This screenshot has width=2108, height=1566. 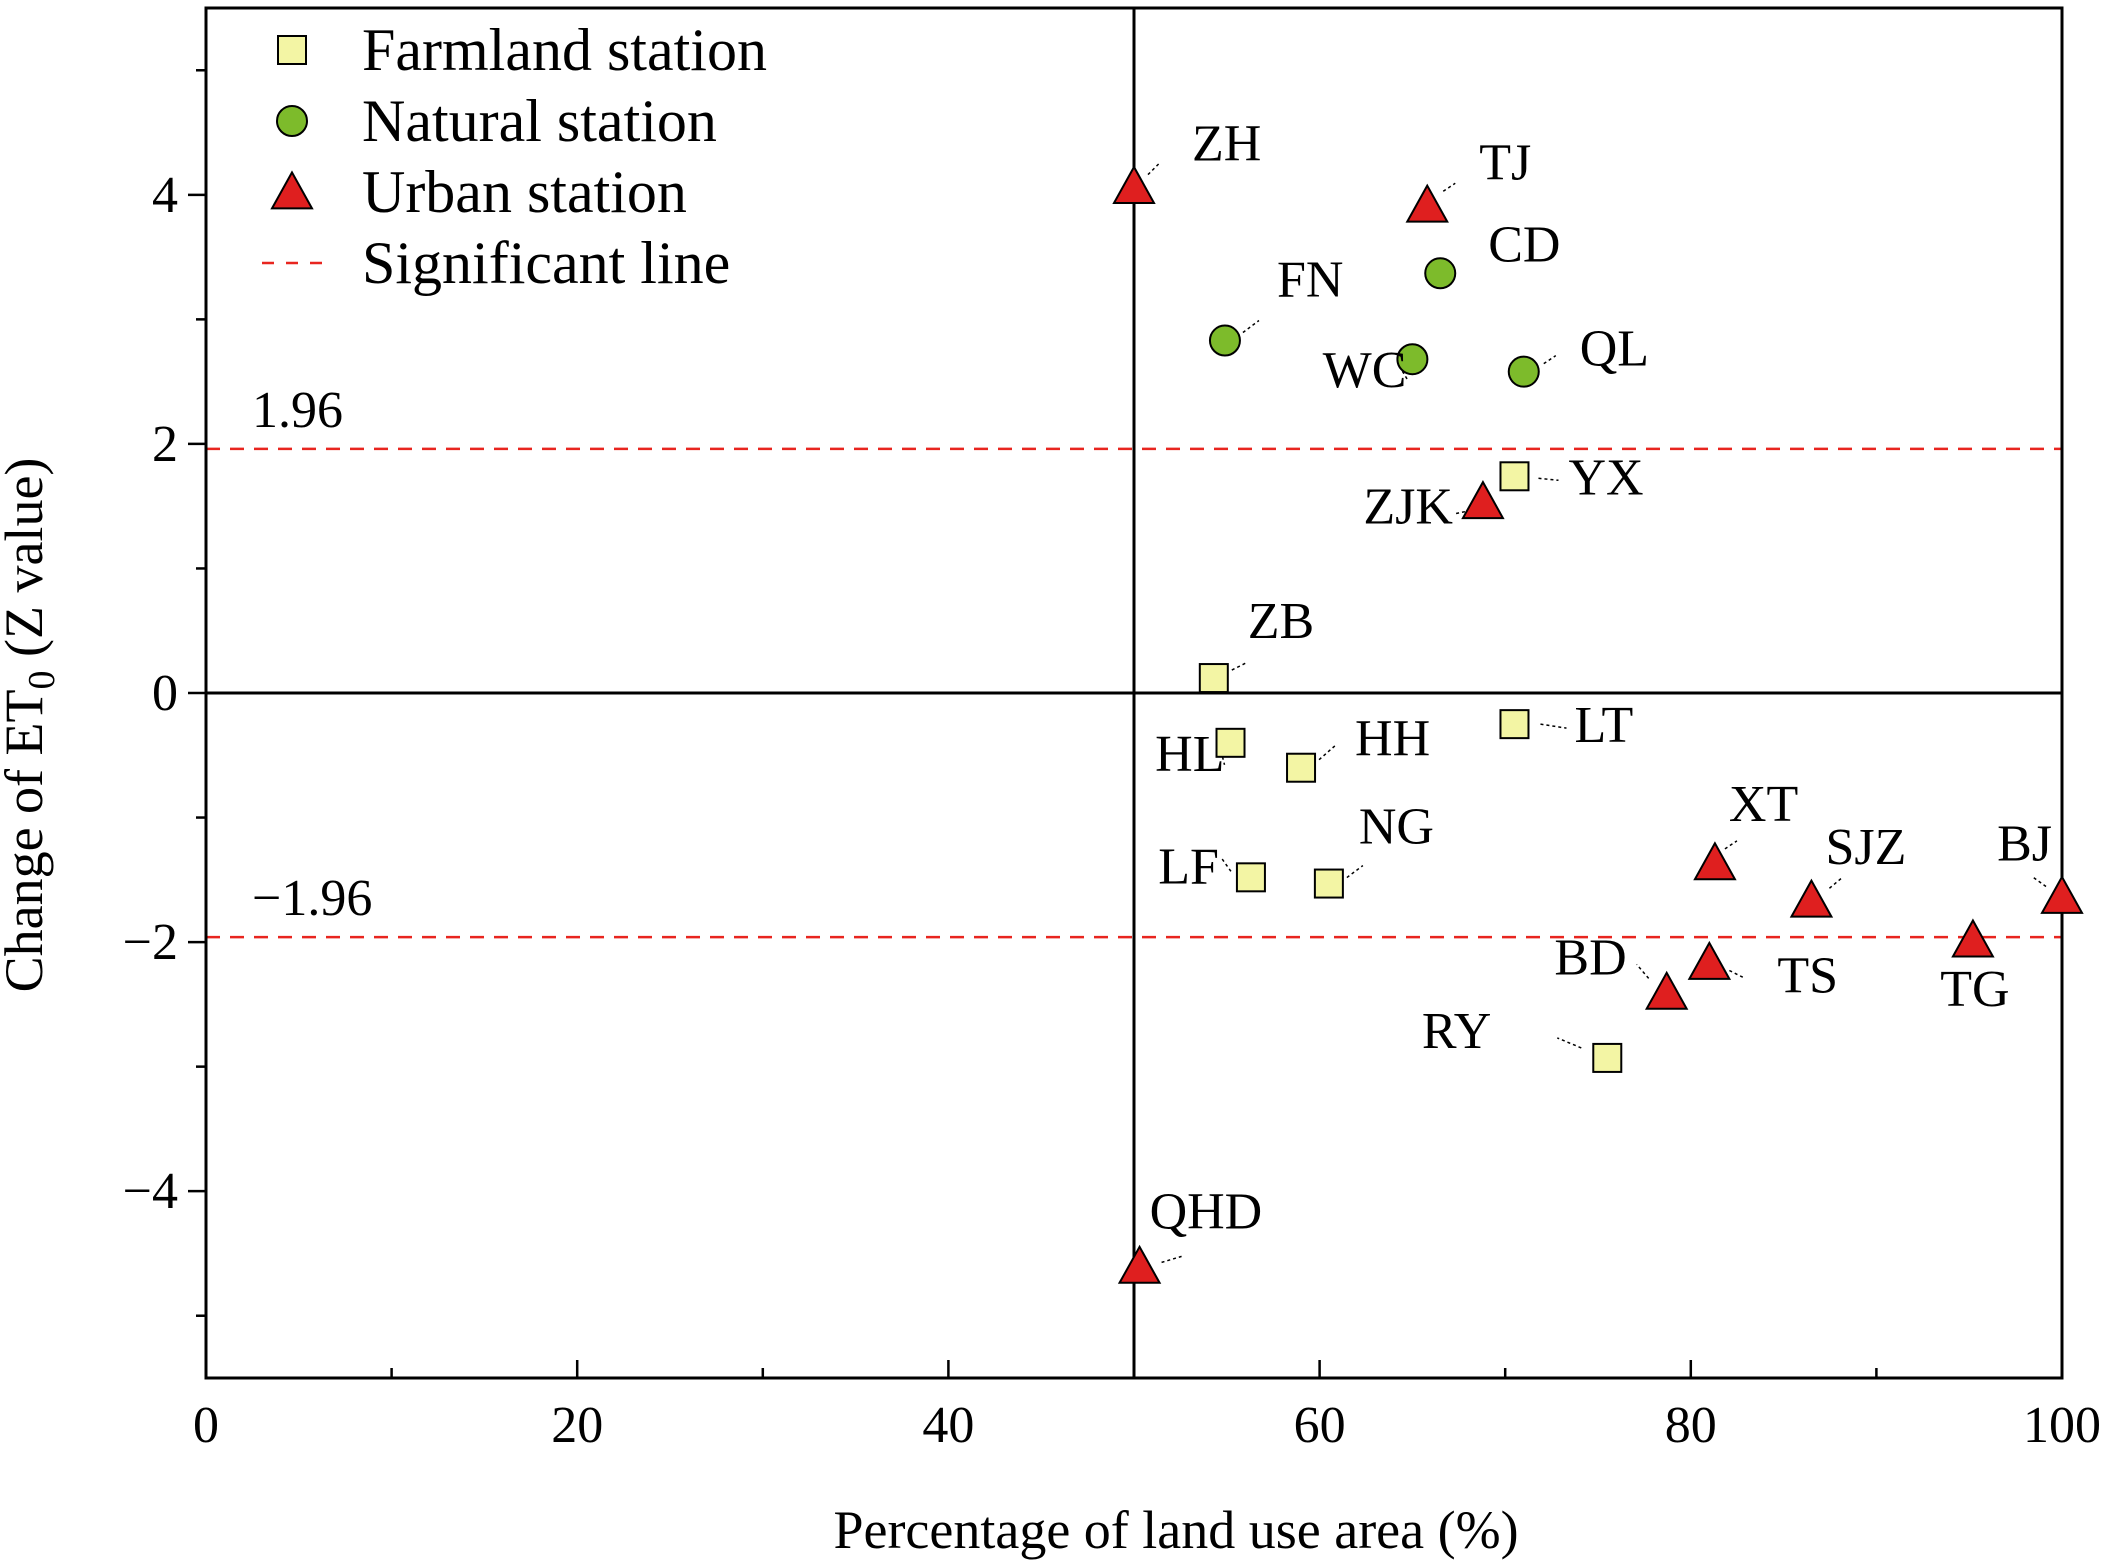 What do you see at coordinates (1715, 861) in the screenshot?
I see `data-point-xt` at bounding box center [1715, 861].